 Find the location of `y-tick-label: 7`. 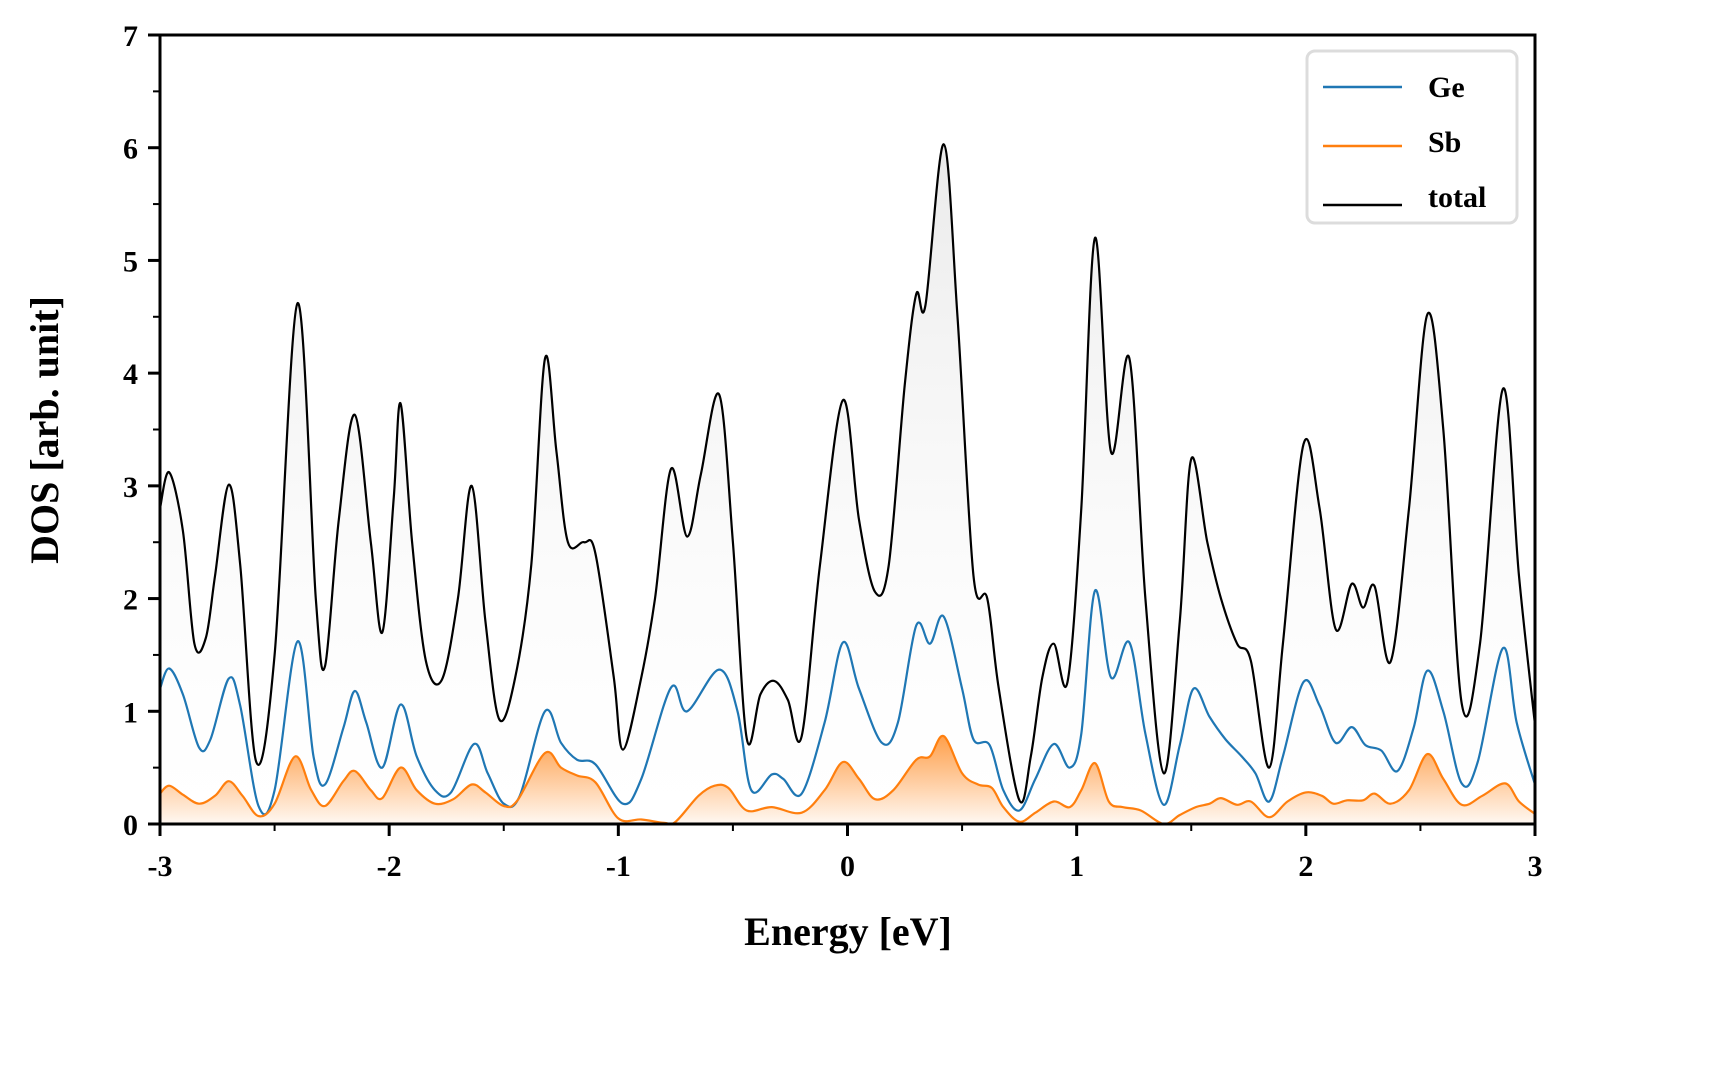

y-tick-label: 7 is located at coordinates (130, 36).